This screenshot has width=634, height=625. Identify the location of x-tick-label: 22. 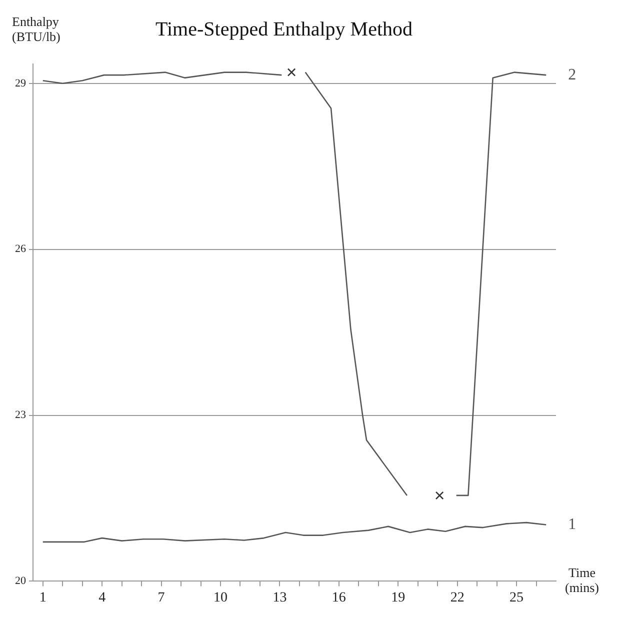
(457, 598).